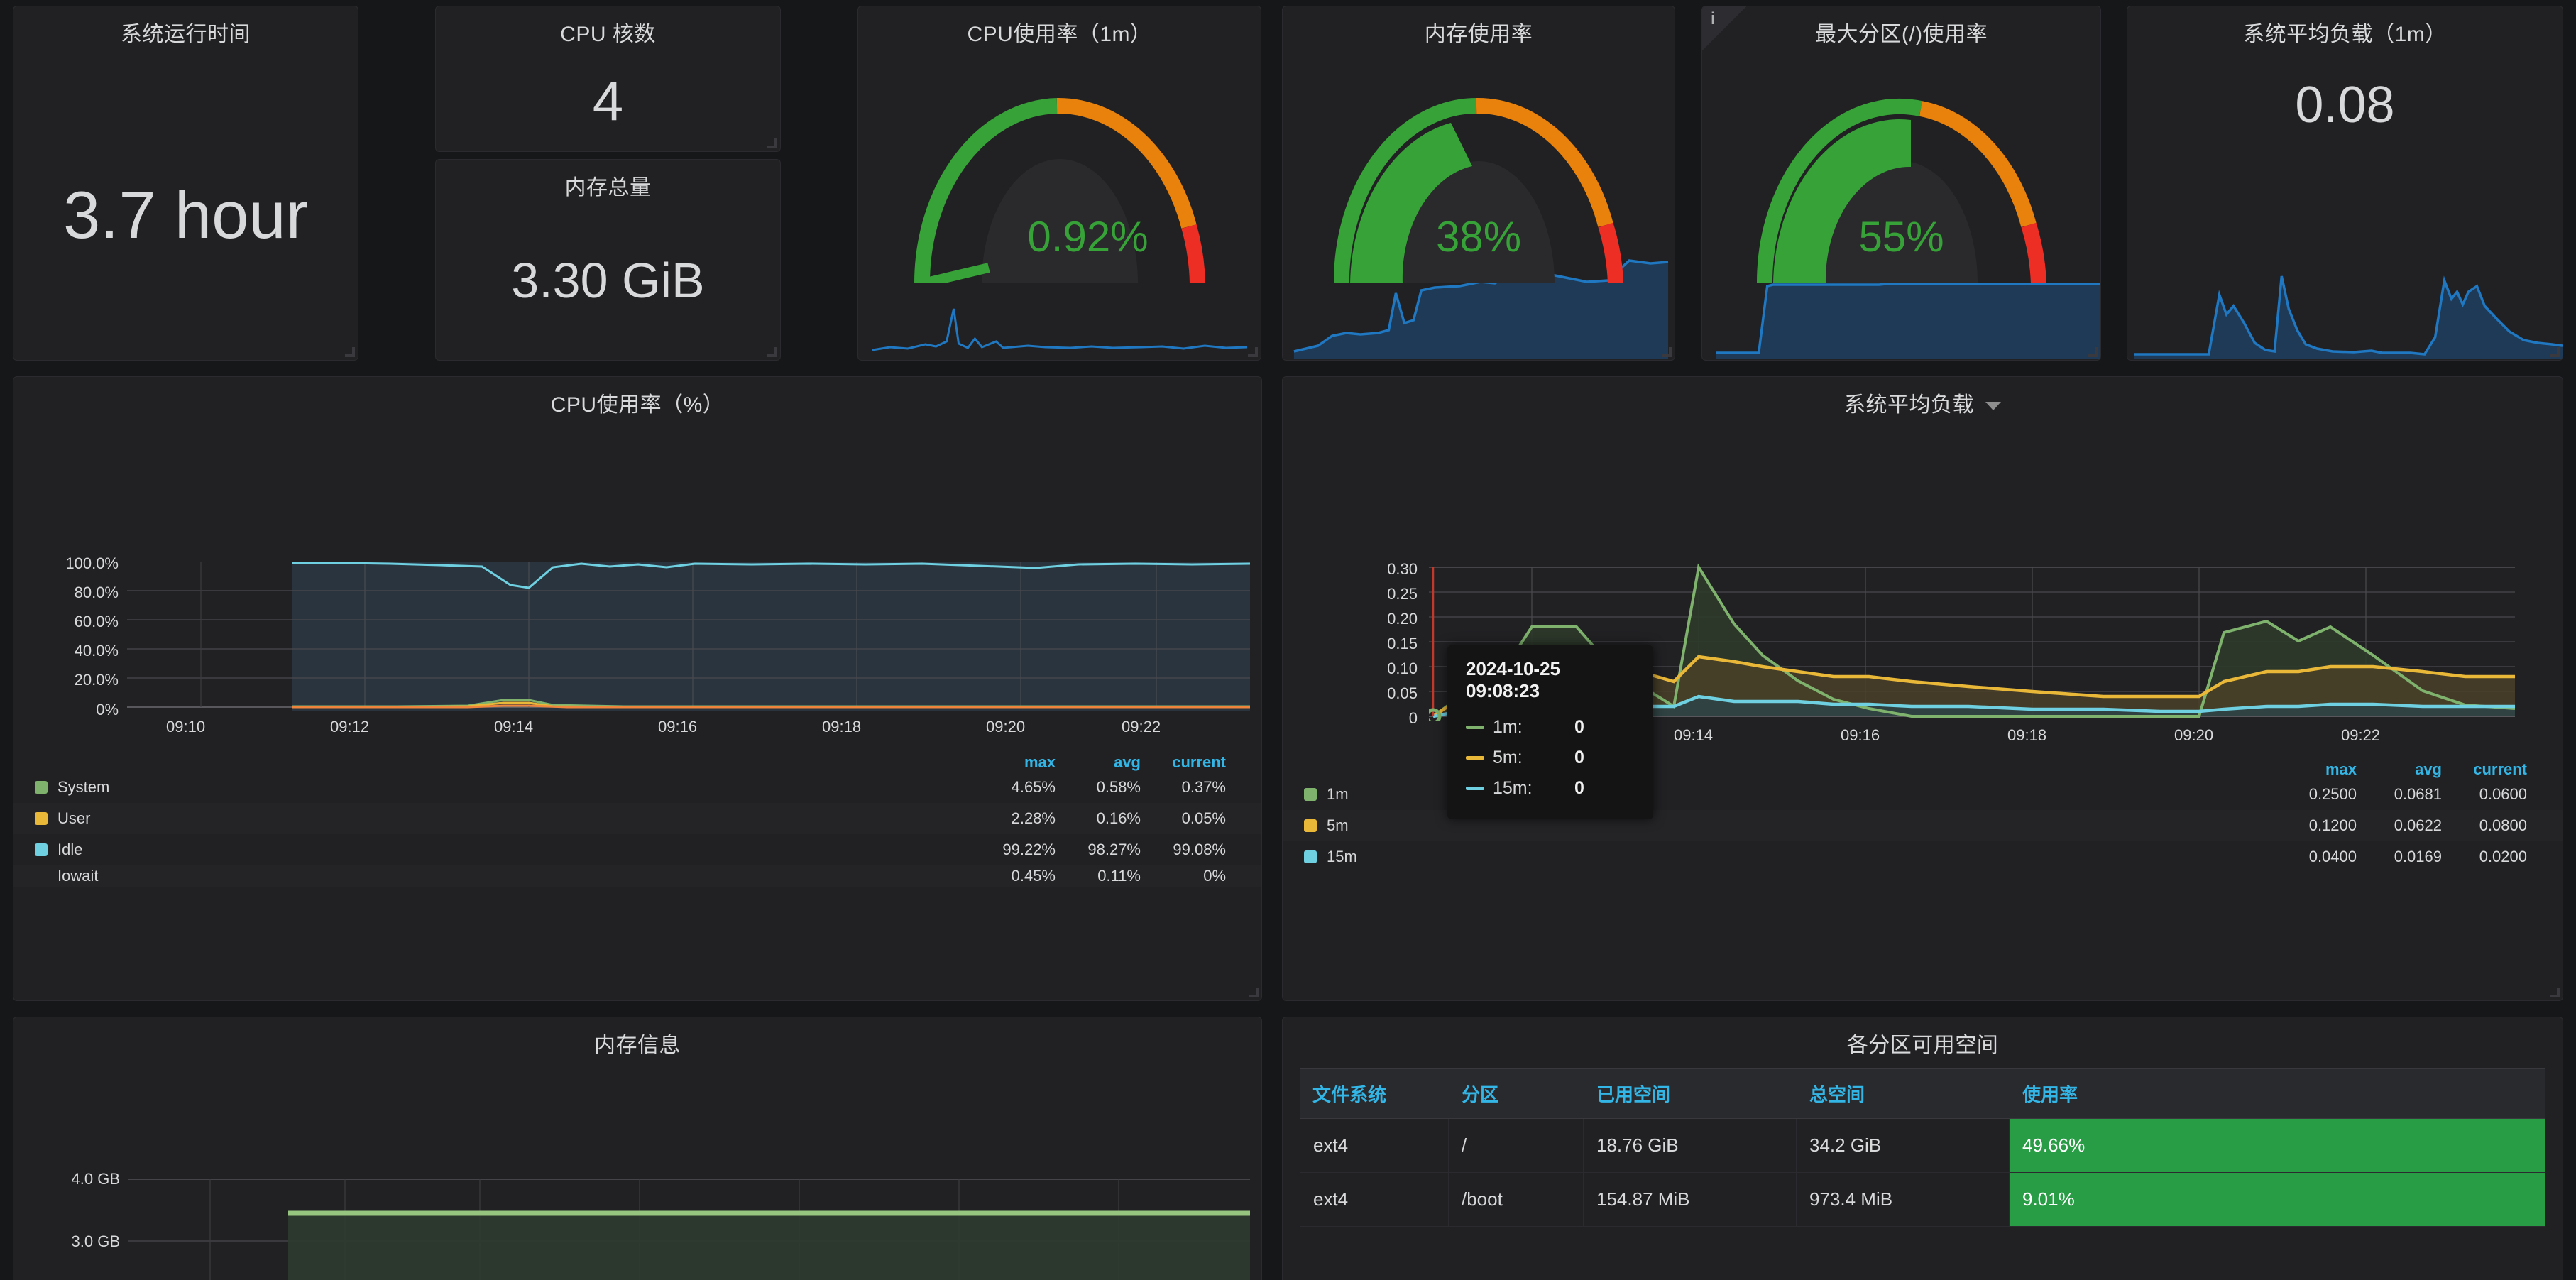  Describe the element at coordinates (1579, 727) in the screenshot. I see `tooltip-value: 0` at that location.